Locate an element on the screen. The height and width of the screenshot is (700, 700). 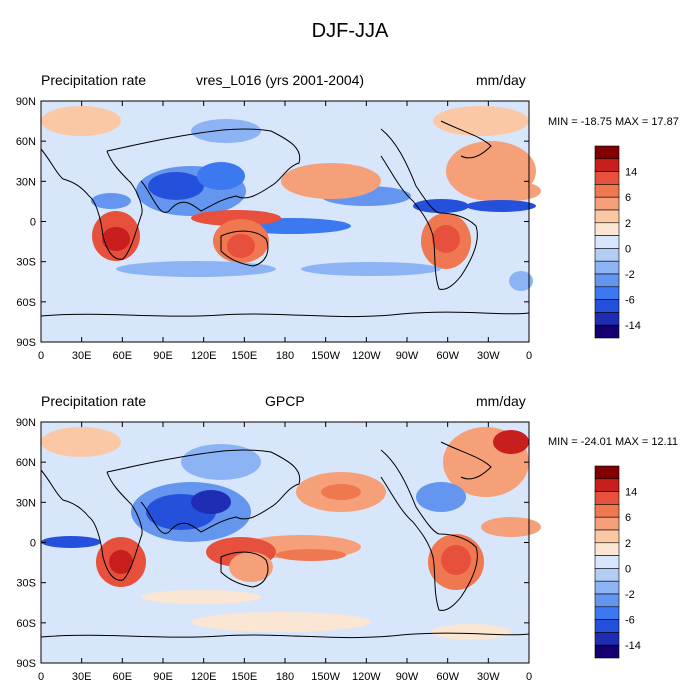
figure-title: DJF-JJA is located at coordinates (350, 31).